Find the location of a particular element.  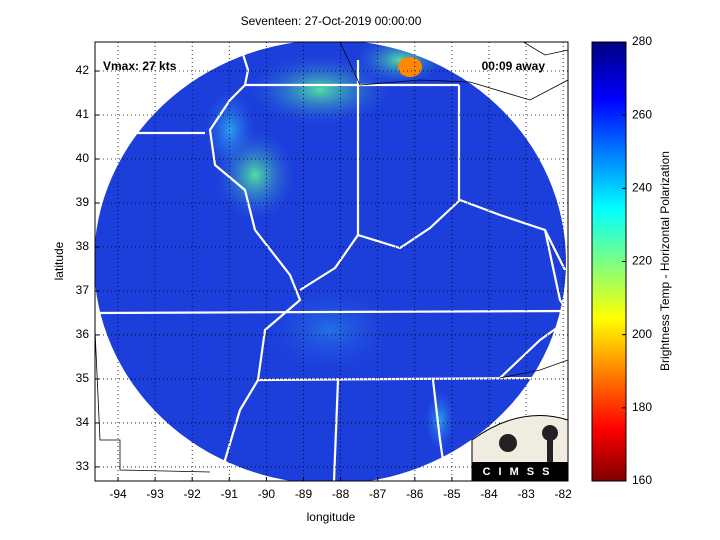

y-axis-label: latitude is located at coordinates (59, 260).